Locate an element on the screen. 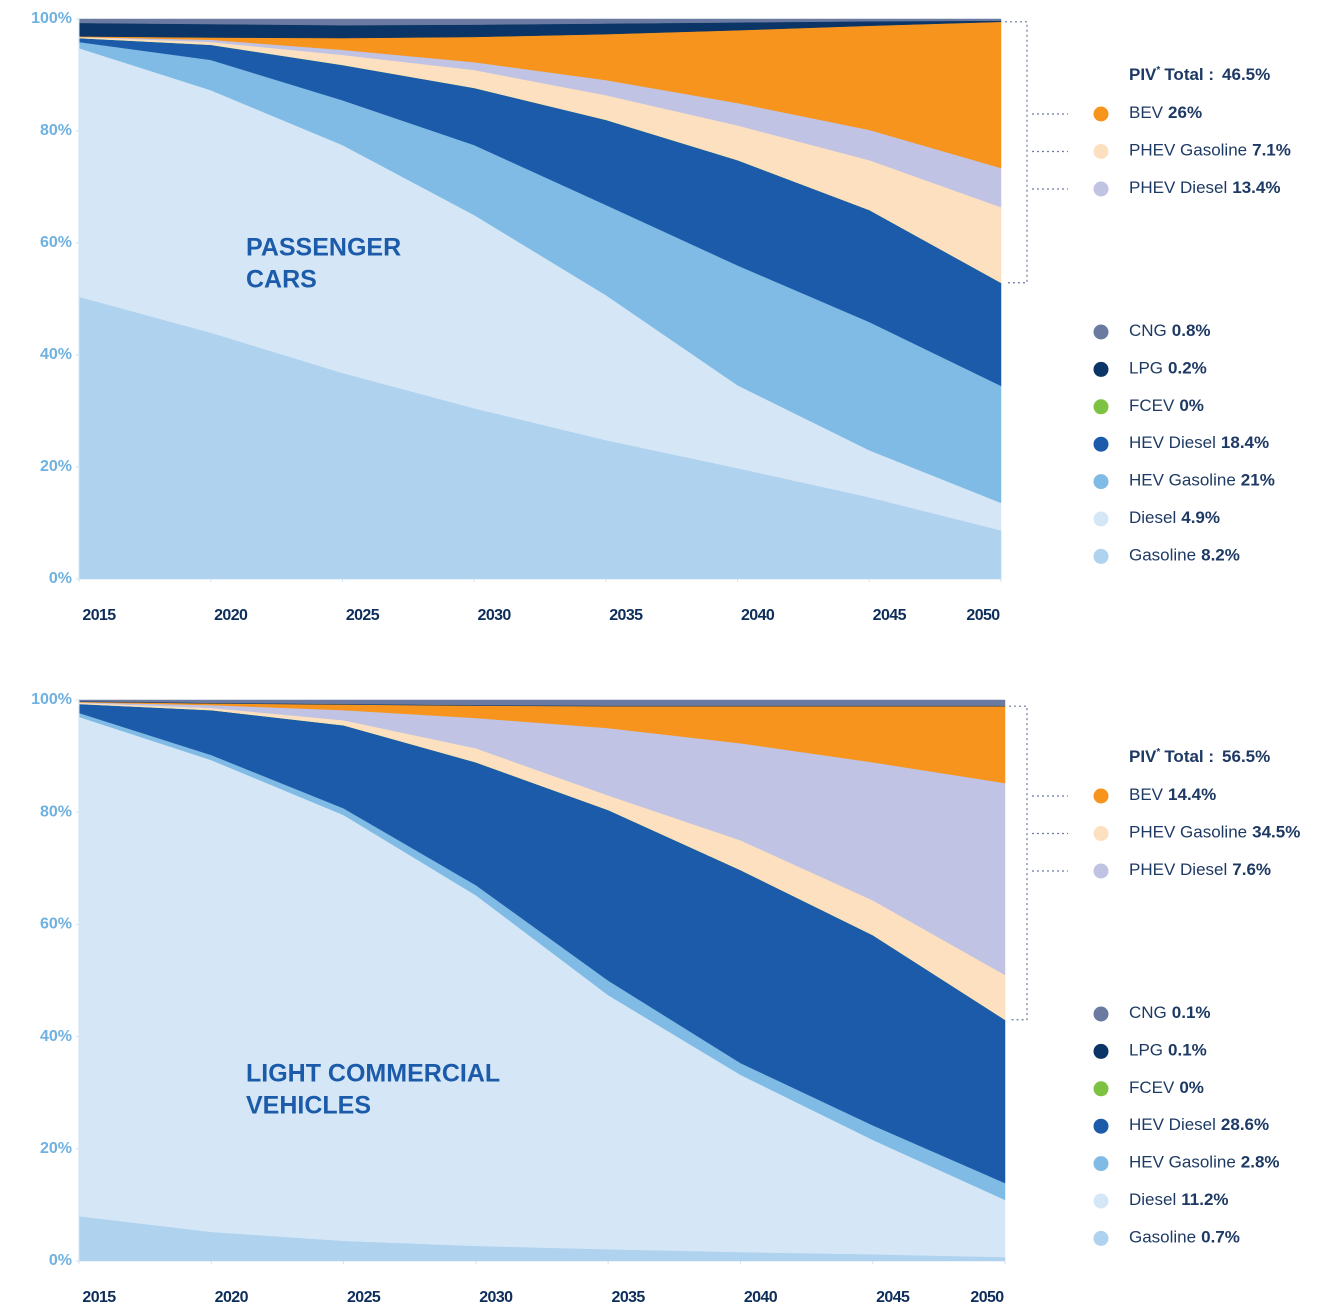 The image size is (1333, 1315). legend-value: 21% is located at coordinates (1258, 480).